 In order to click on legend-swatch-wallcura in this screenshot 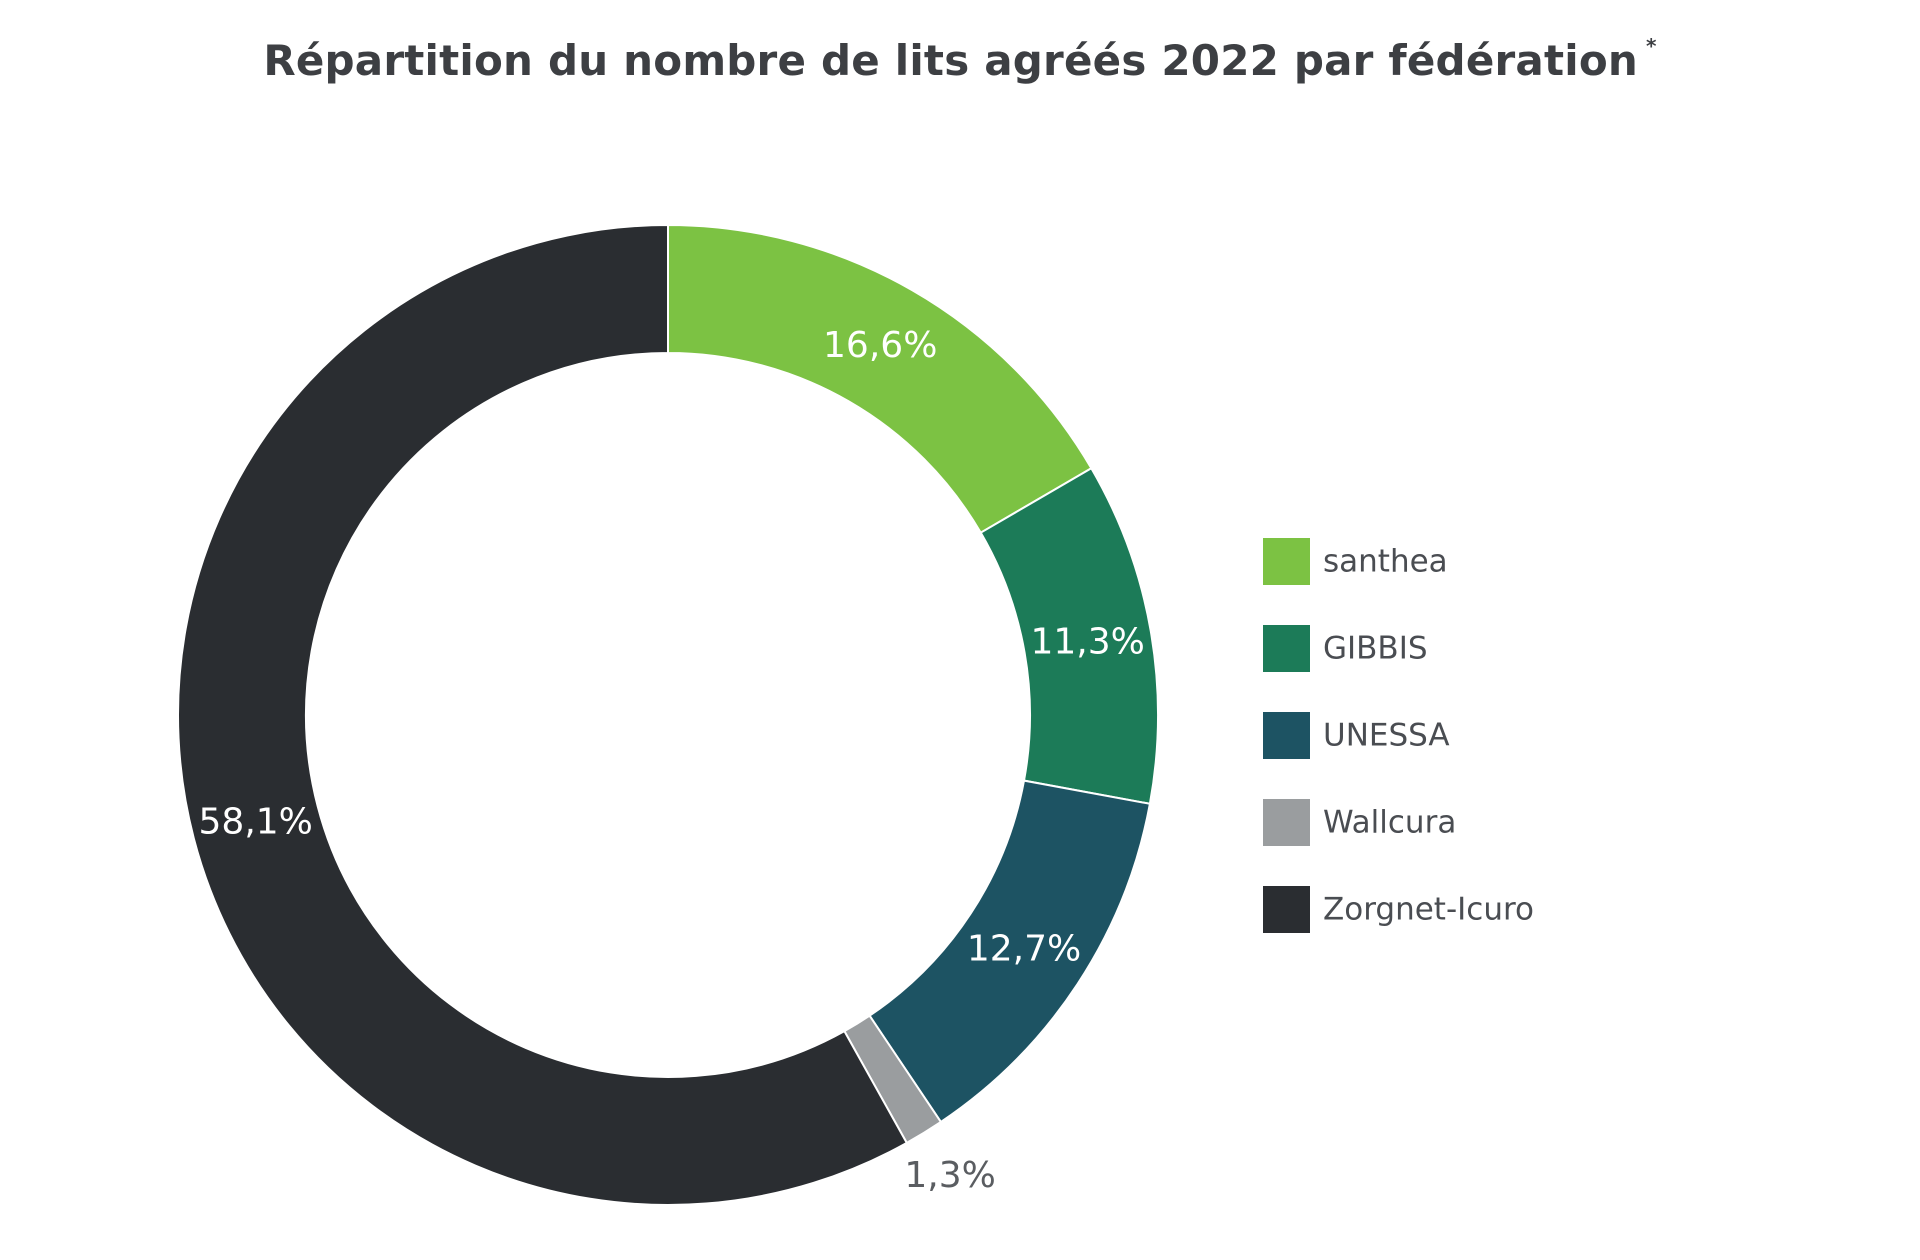, I will do `click(1286, 822)`.